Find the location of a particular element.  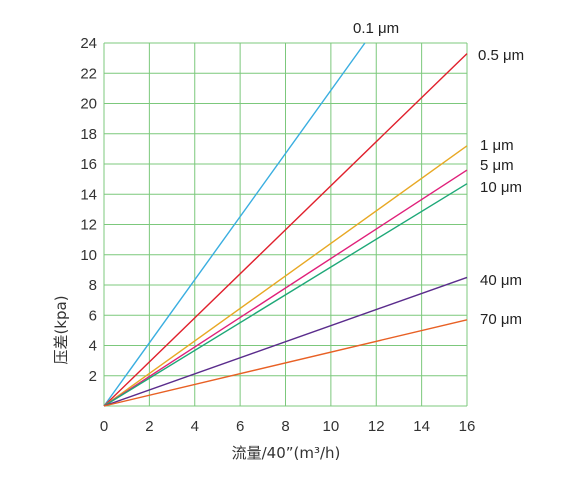

x-tick-label: 16 is located at coordinates (467, 426).